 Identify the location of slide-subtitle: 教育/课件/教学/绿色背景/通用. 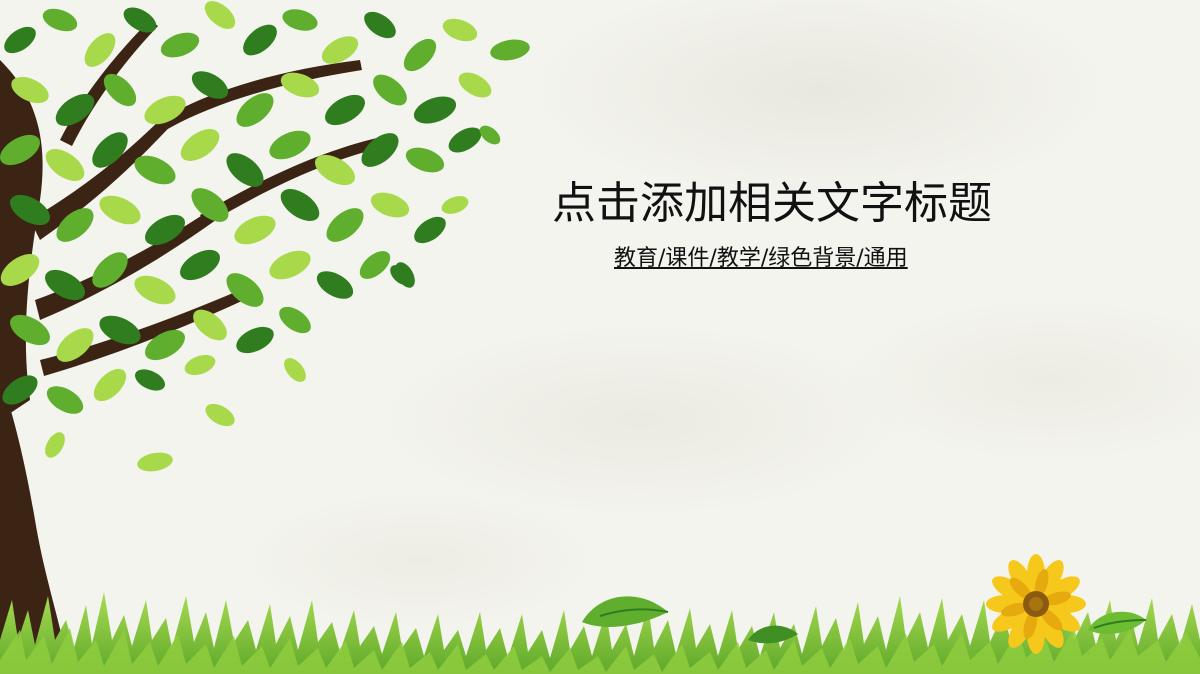
(761, 258).